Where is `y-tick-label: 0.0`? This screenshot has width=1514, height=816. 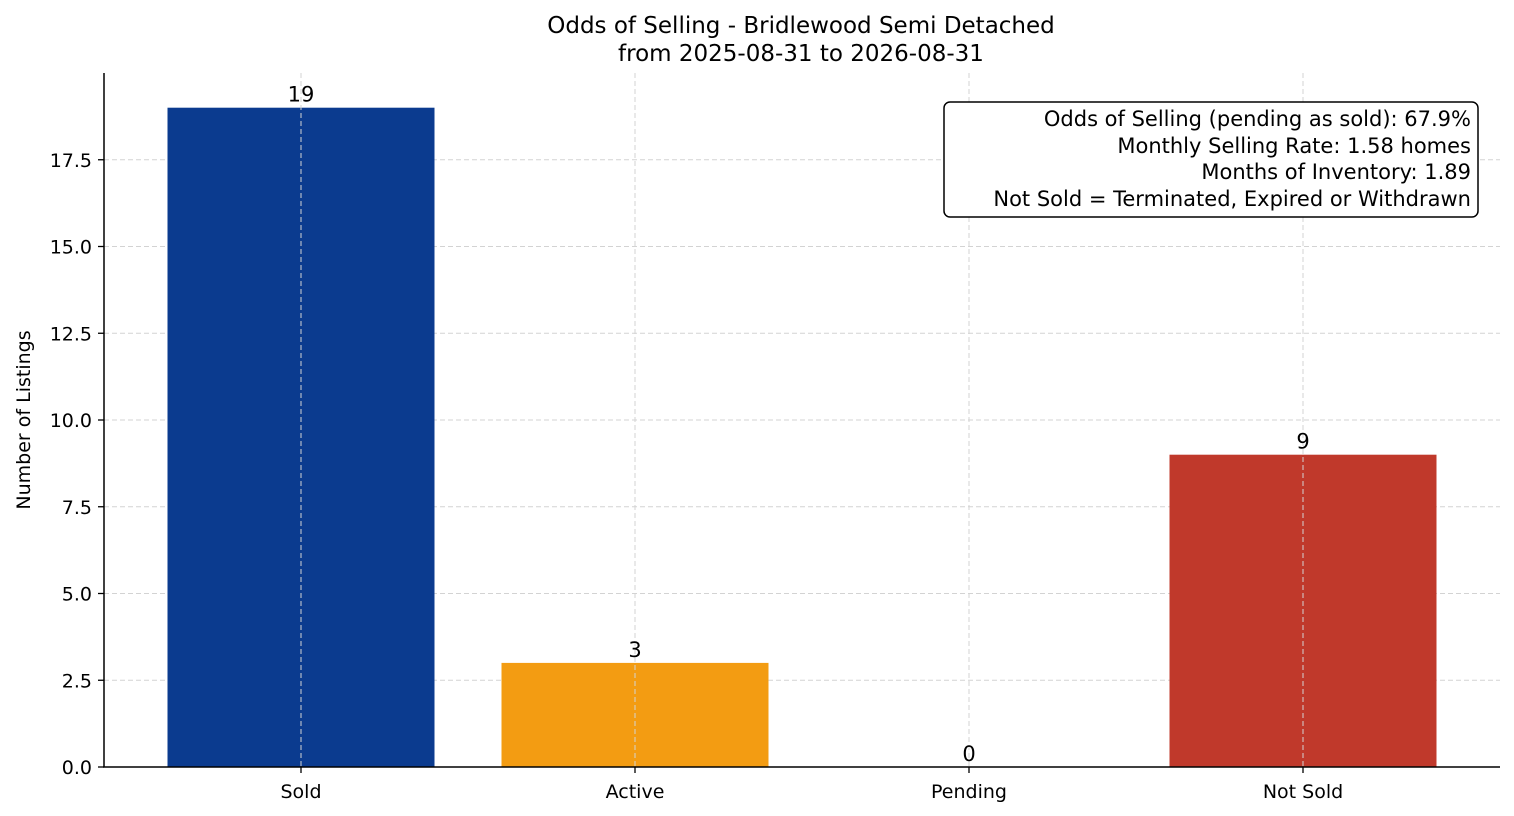
y-tick-label: 0.0 is located at coordinates (77, 768).